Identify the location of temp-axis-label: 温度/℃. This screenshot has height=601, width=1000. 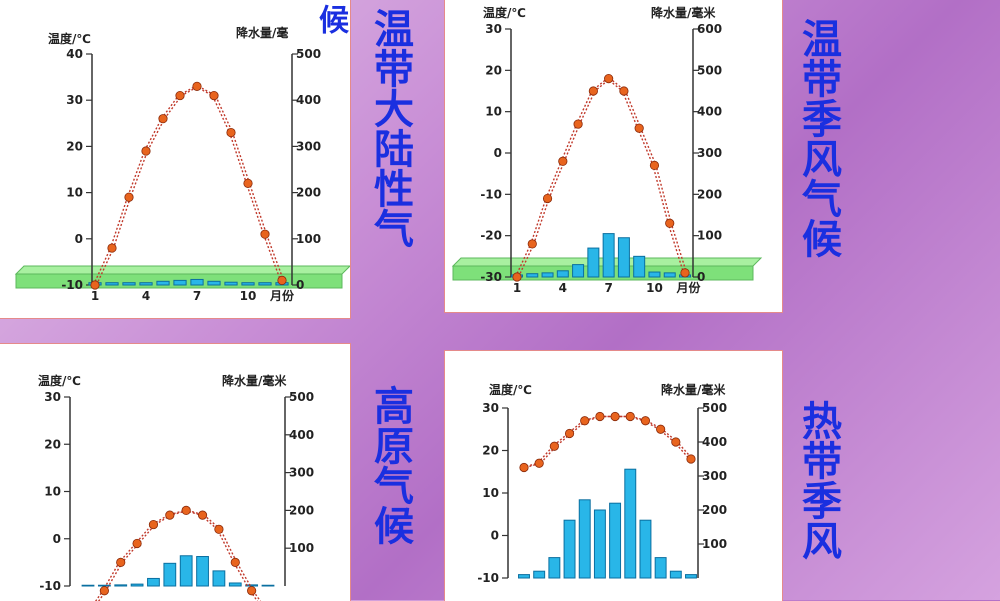
(504, 13).